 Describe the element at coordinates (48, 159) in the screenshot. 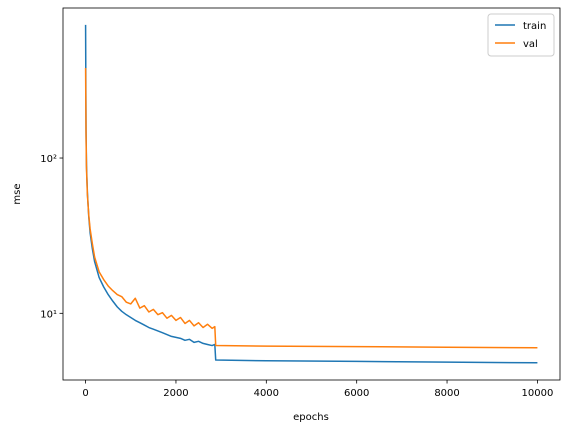

I see `y-tick-label: 10²` at that location.